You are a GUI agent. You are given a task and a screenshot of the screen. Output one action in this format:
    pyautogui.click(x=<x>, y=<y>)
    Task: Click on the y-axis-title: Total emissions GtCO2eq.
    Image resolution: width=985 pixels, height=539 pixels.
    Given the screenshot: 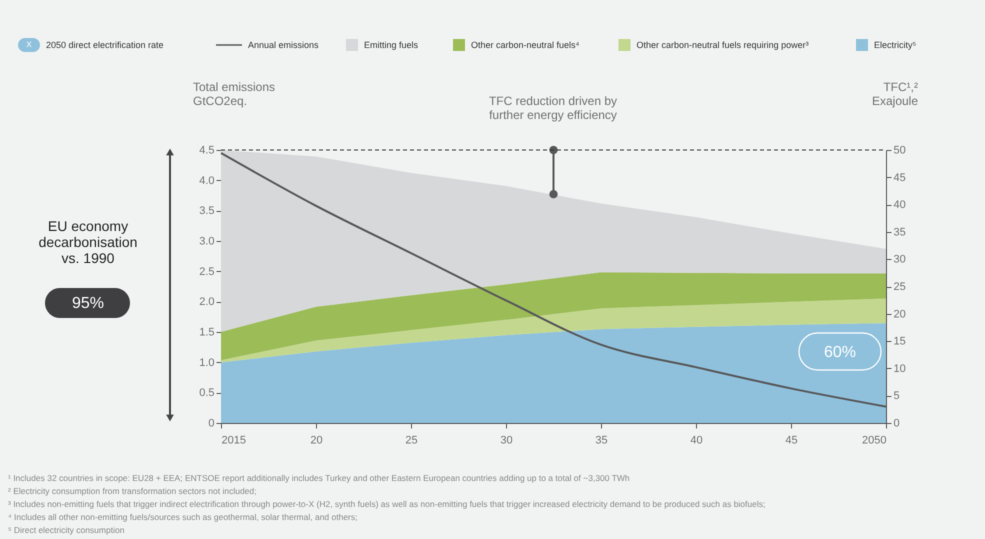 What is the action you would take?
    pyautogui.click(x=234, y=94)
    